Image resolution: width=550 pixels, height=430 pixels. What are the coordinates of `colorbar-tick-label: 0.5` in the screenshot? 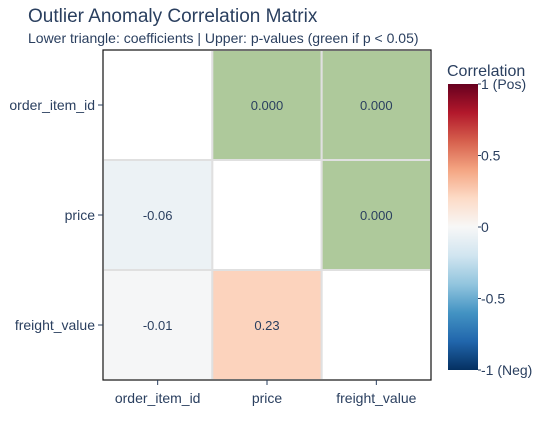 It's located at (491, 156).